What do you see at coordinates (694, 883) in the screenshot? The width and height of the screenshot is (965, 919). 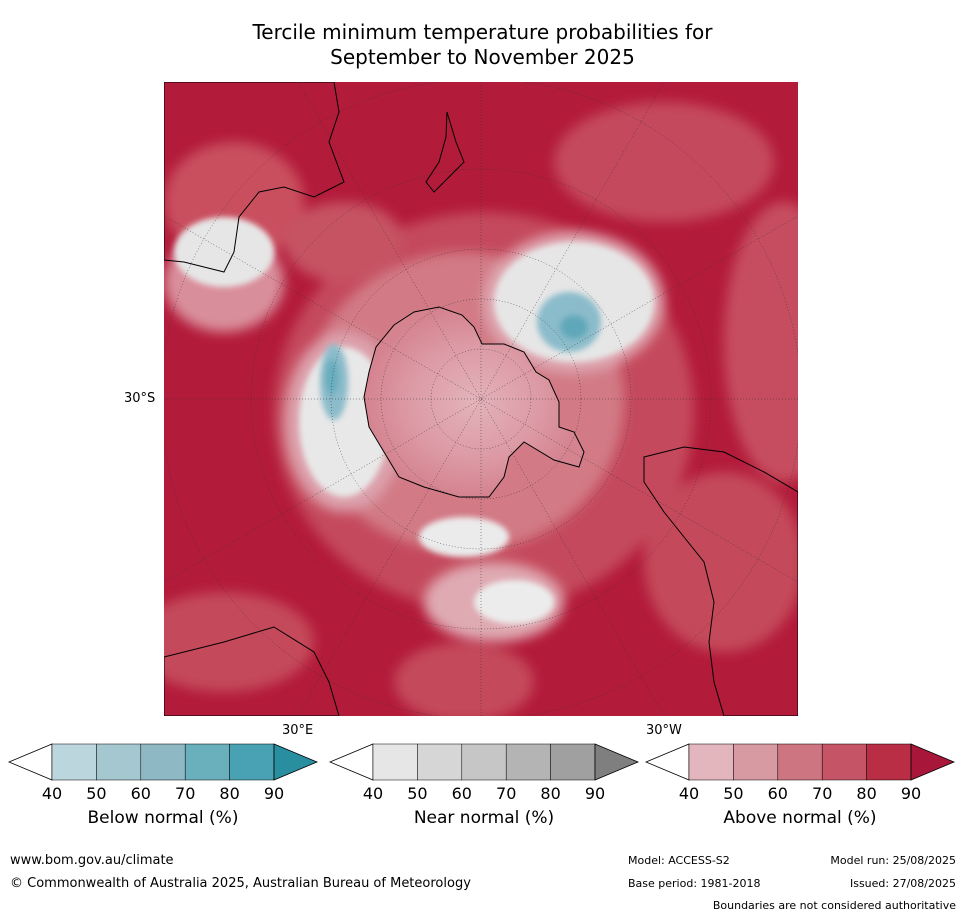 I see `footer-base-period: Base period: 1981-2018` at bounding box center [694, 883].